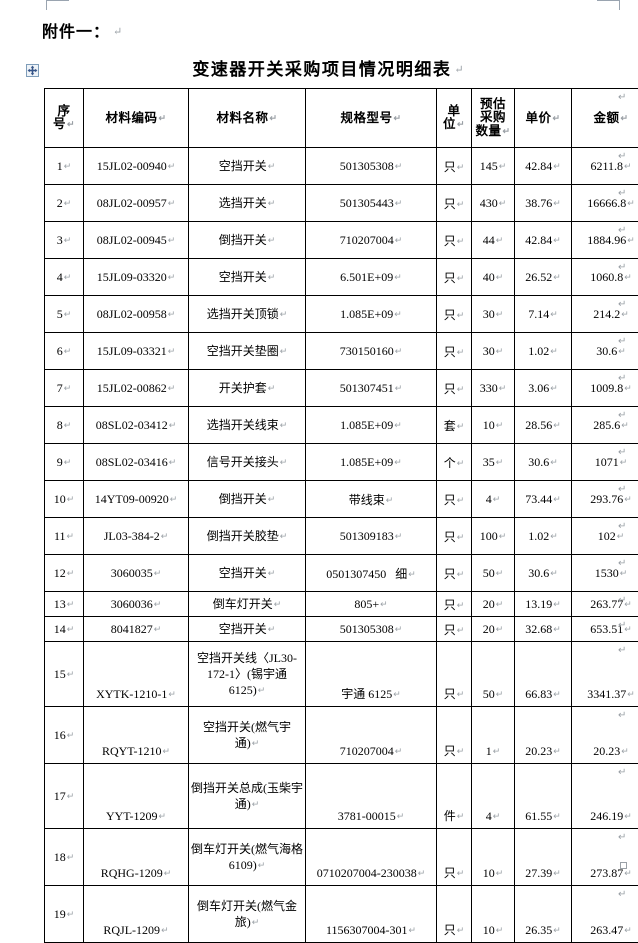 This screenshot has height=943, width=638. I want to click on cell-material-name: 选挡开关顶锁↵, so click(247, 314).